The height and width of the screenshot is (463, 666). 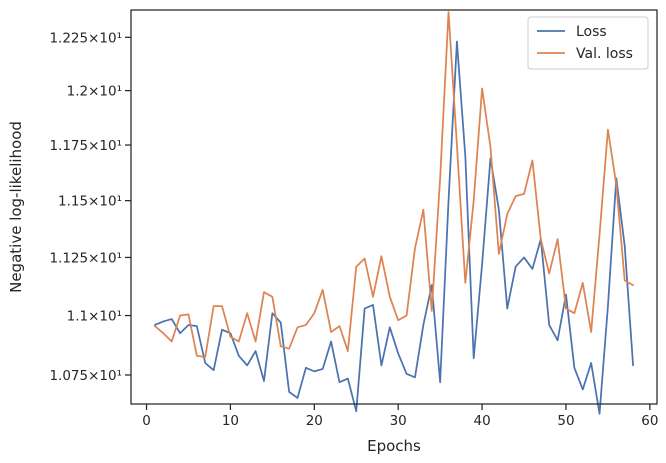 I want to click on y-tick-label: 1.225×10¹, so click(x=85, y=38).